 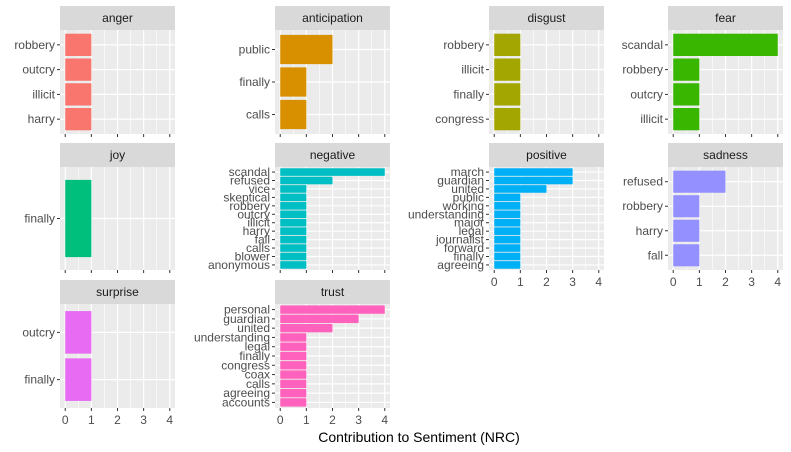 I want to click on bar-sadness-refused, so click(x=699, y=181).